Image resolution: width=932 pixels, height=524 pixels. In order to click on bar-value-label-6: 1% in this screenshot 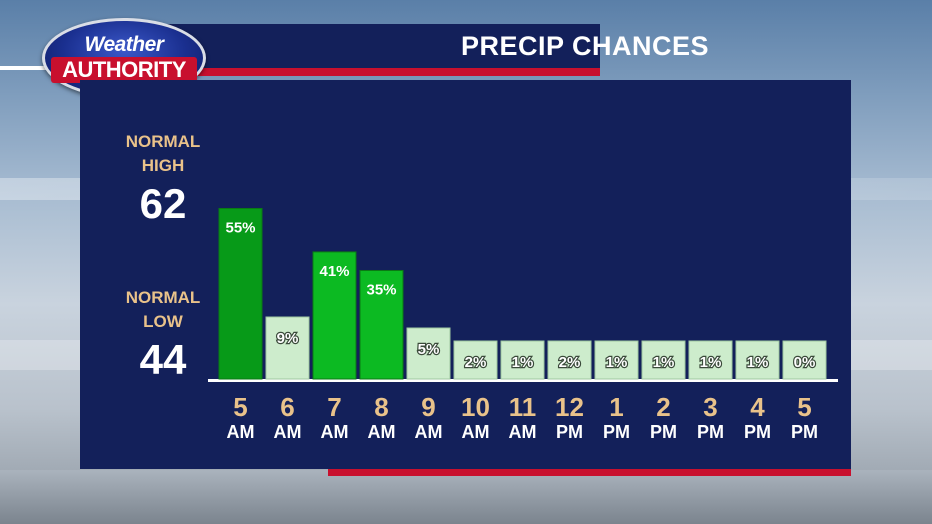, I will do `click(523, 362)`.